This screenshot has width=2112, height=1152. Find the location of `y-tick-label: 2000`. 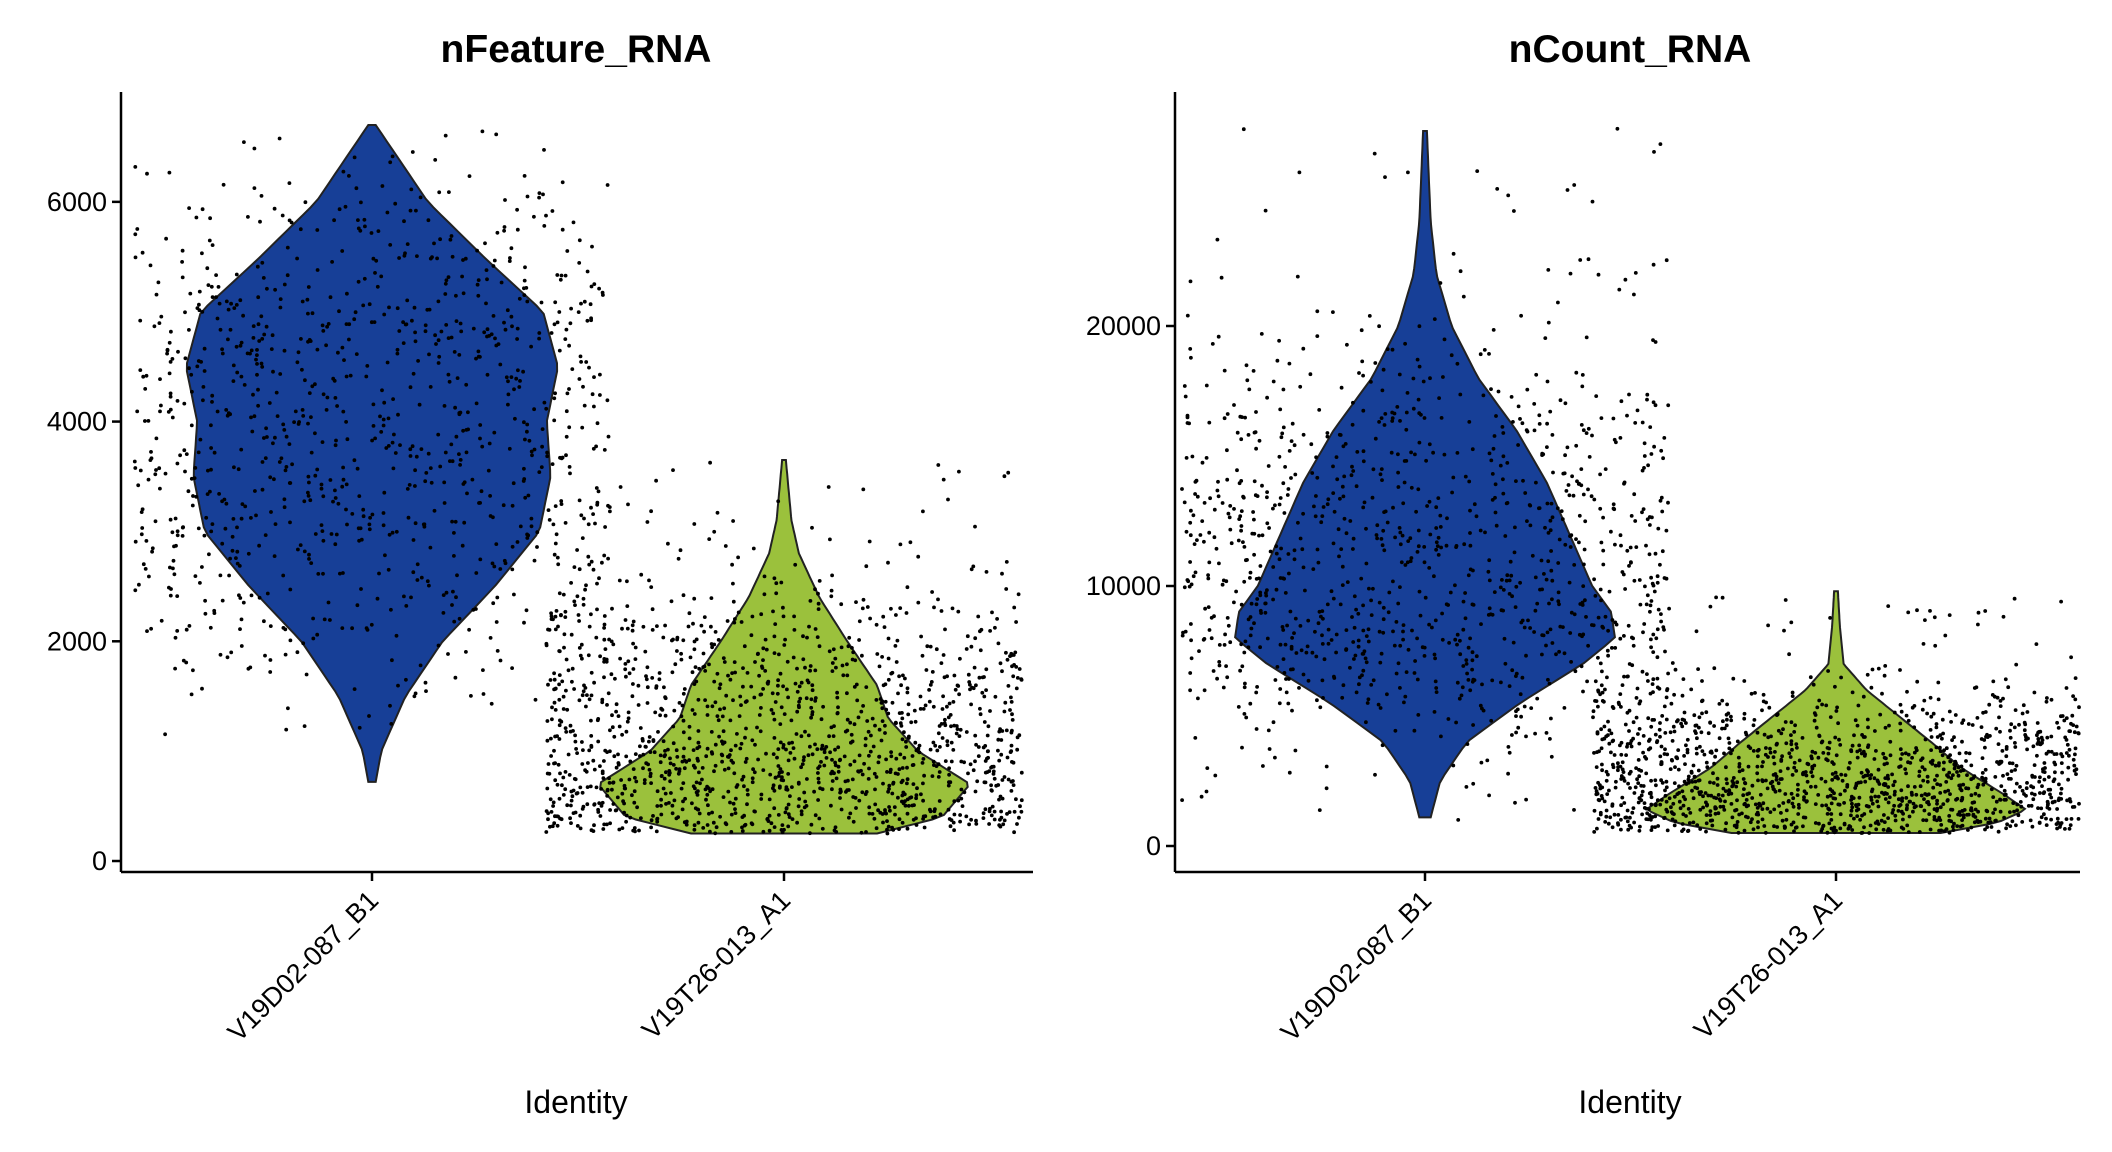

y-tick-label: 2000 is located at coordinates (77, 641).